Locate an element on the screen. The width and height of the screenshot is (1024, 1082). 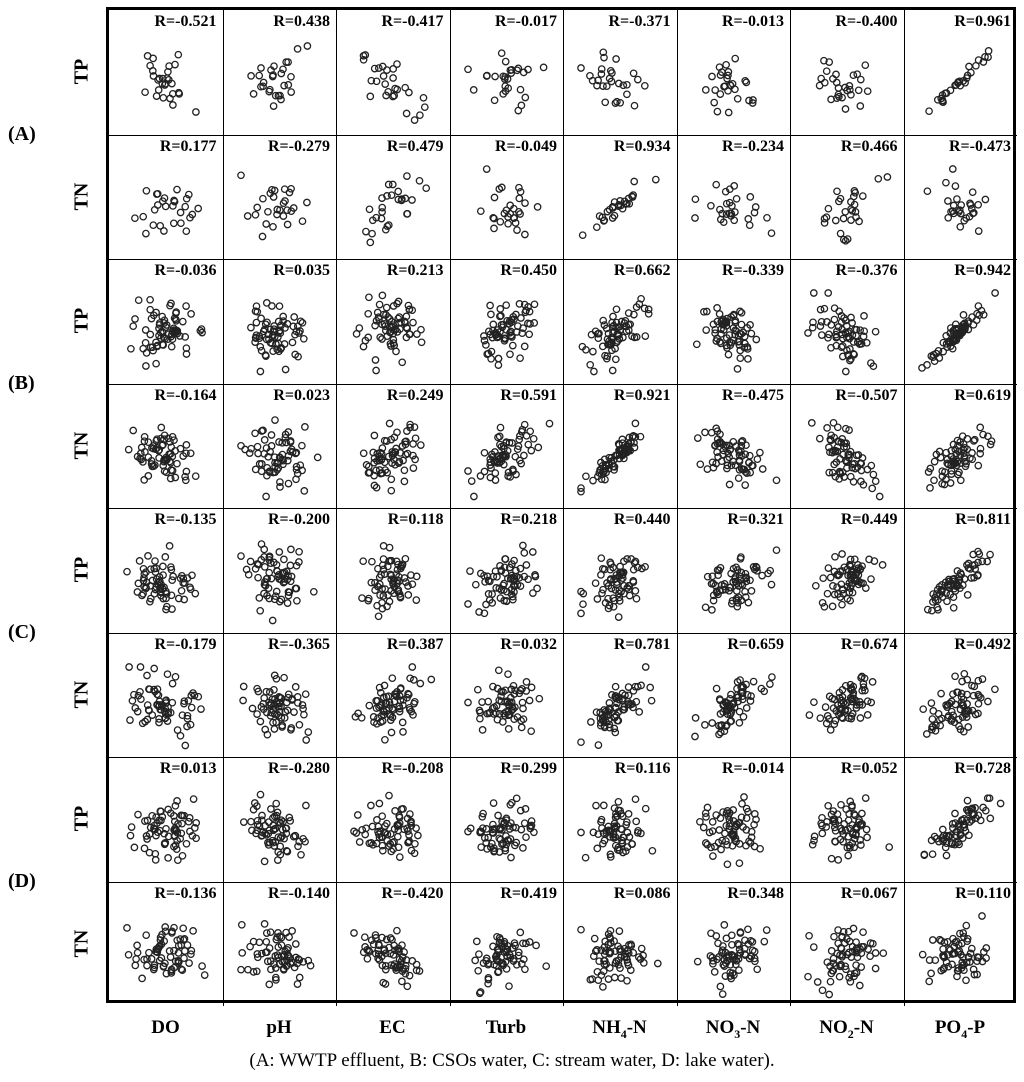
correlation-label: R=0.591 is located at coordinates (528, 395).